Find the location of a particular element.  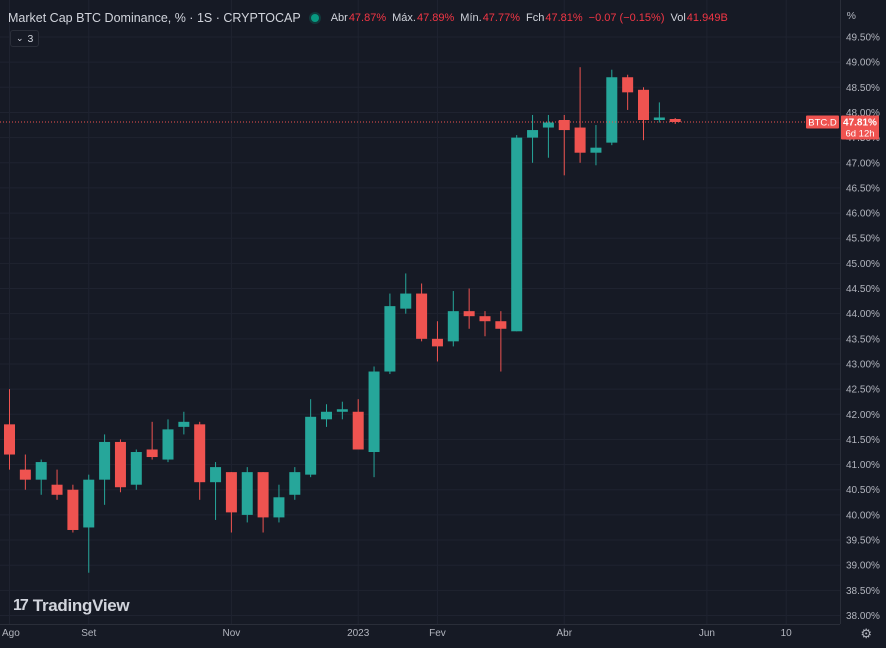

price-tag-bg is located at coordinates (860, 127).